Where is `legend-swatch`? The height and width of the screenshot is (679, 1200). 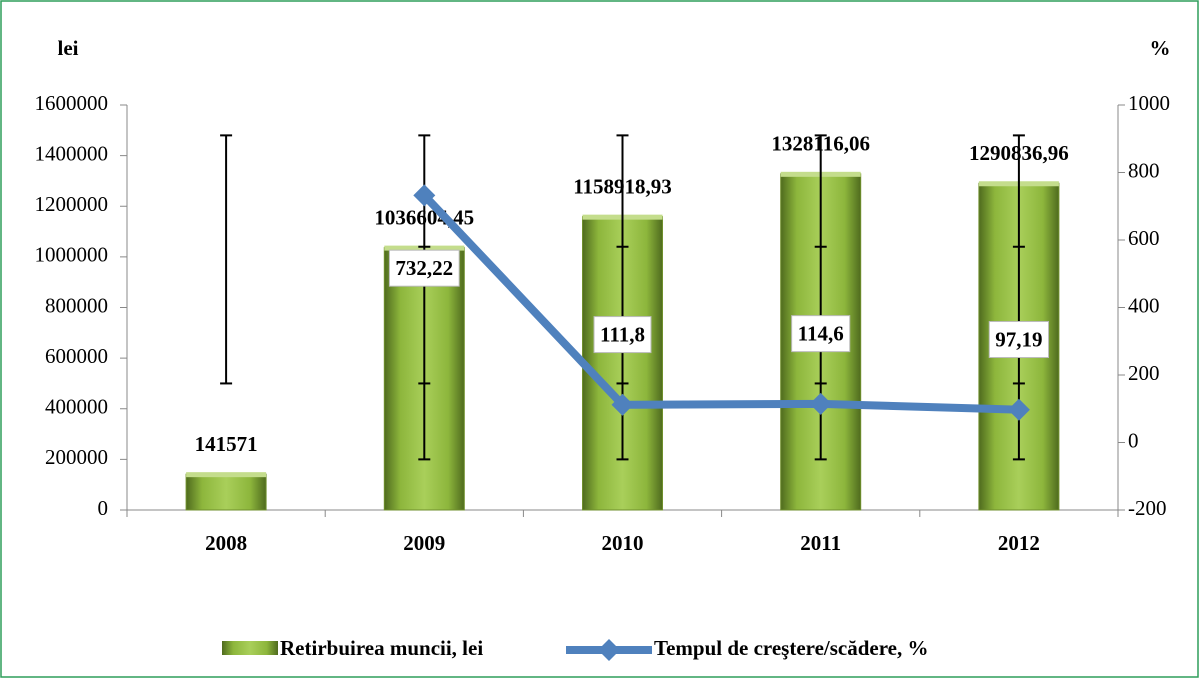
legend-swatch is located at coordinates (250, 648).